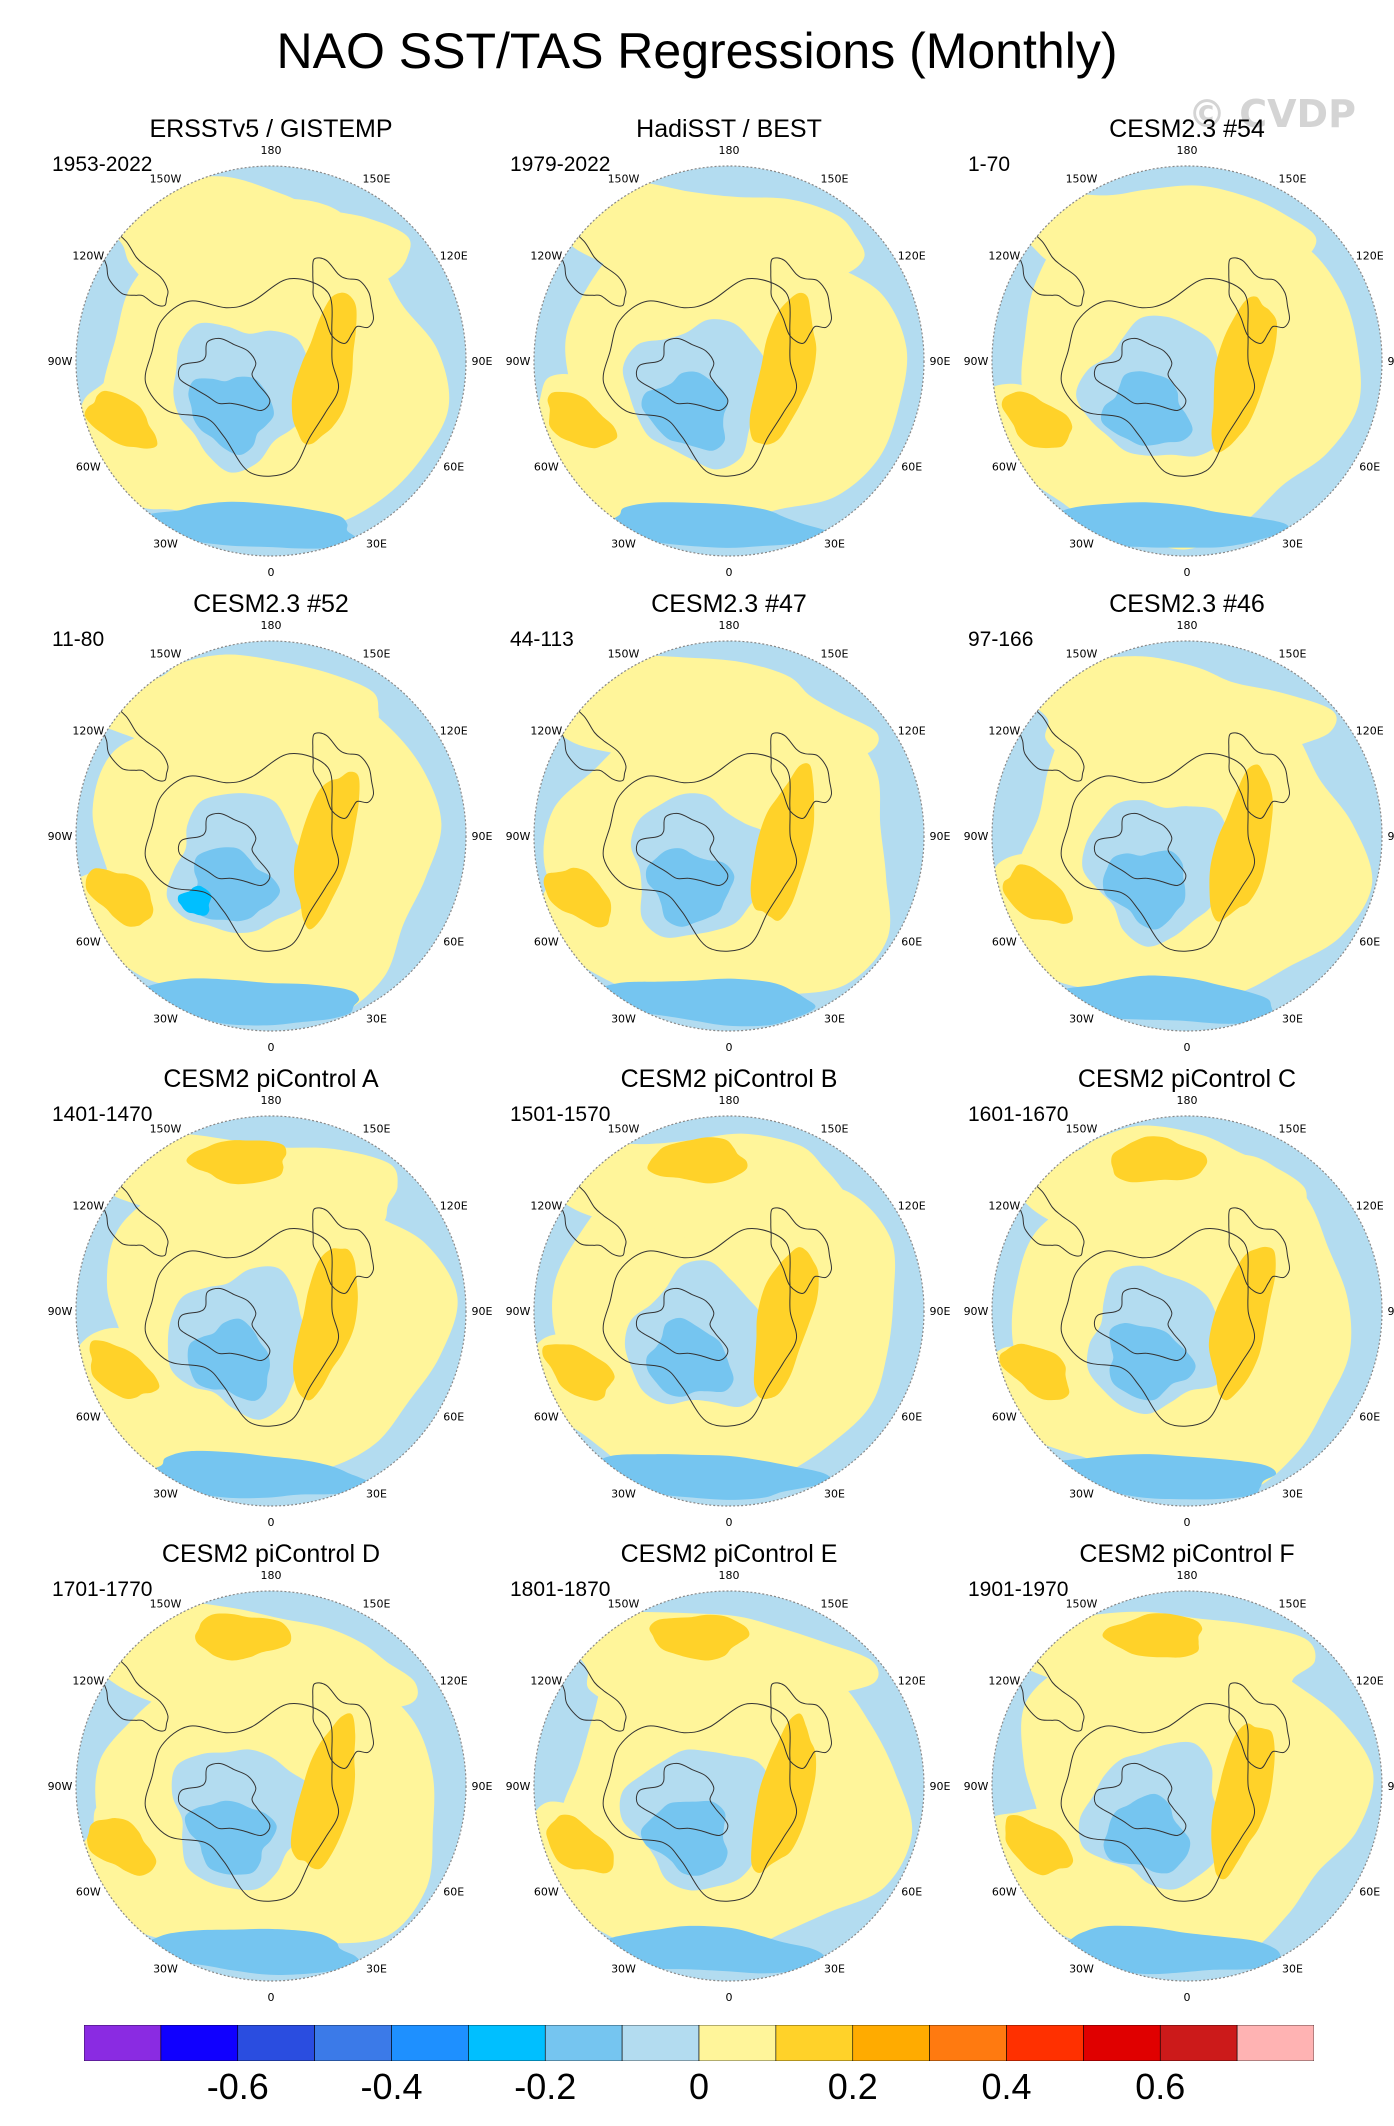 This screenshot has width=1394, height=2126. Describe the element at coordinates (729, 604) in the screenshot. I see `panel-title: CESM2.3 #47` at that location.